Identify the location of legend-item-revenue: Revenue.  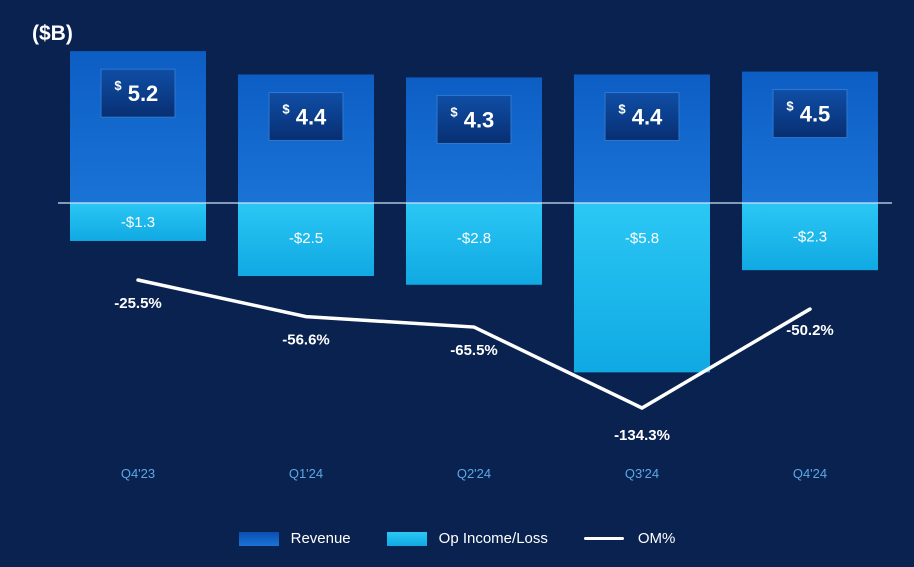
(294, 538).